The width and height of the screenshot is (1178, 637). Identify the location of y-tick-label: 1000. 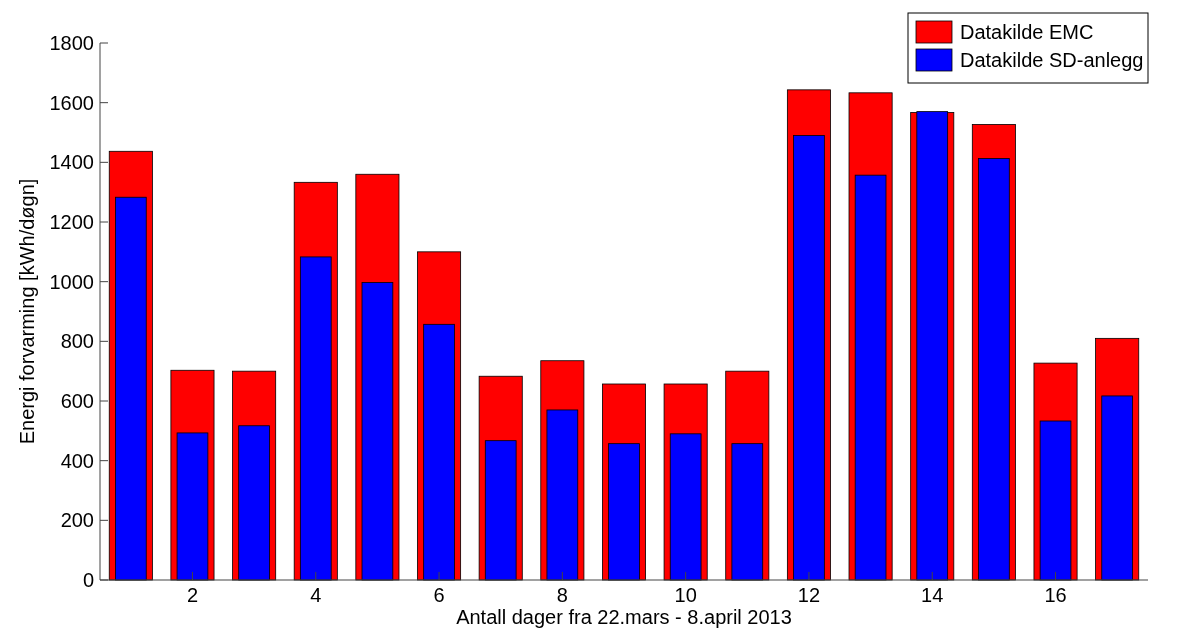
(71, 281).